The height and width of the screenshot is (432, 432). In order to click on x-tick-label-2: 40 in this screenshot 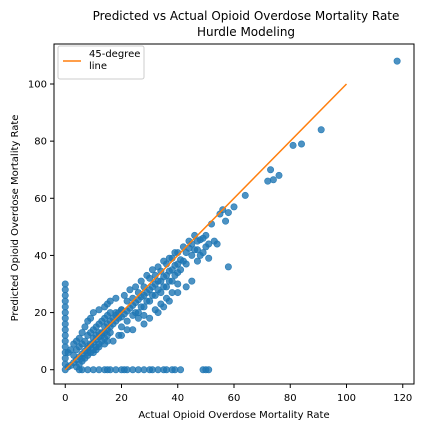, I will do `click(177, 398)`.